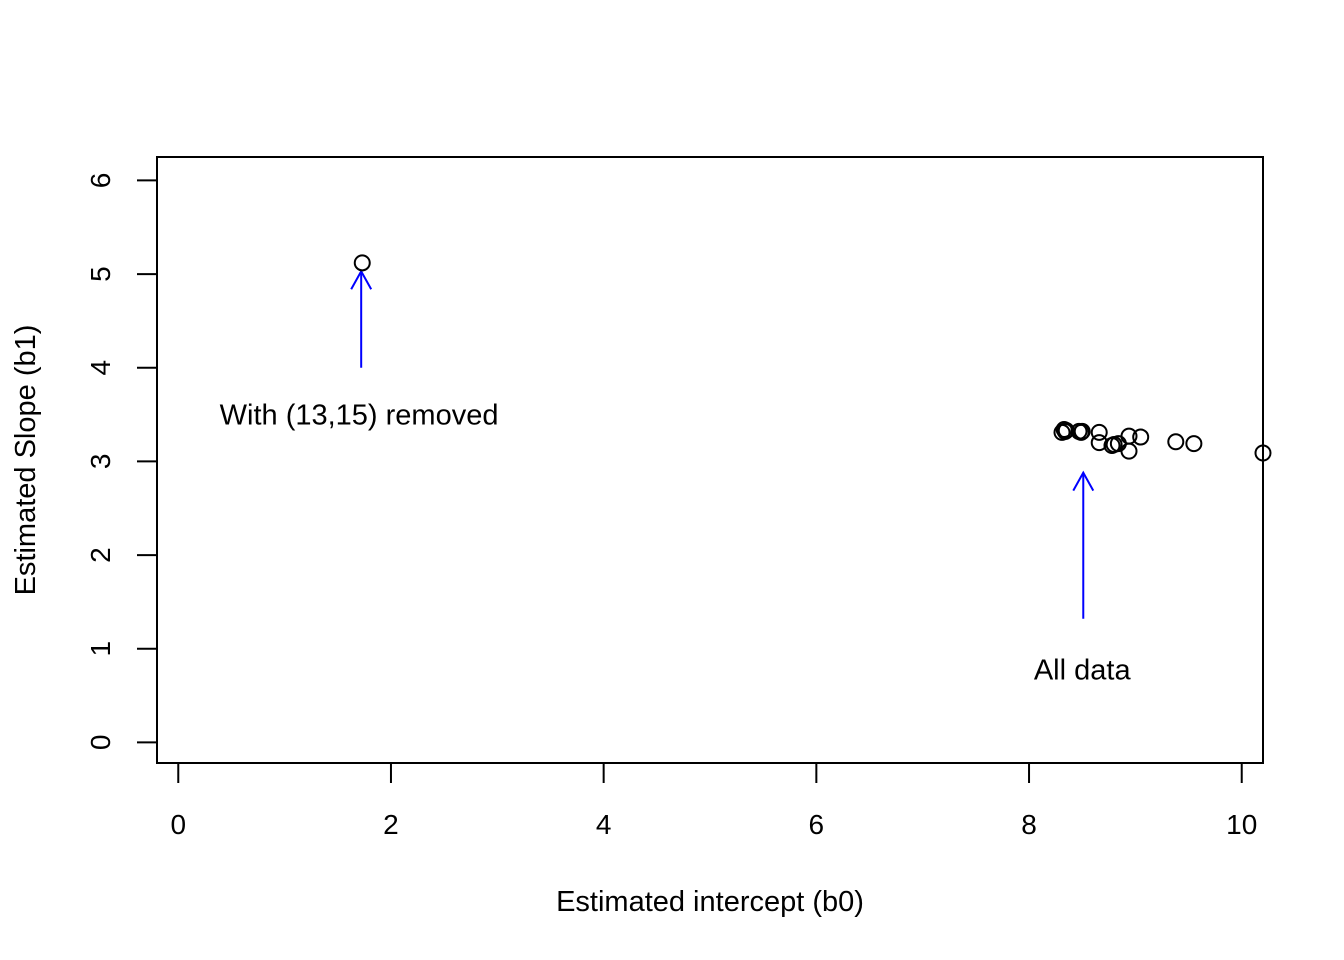  I want to click on x-tick-label: 0, so click(178, 824).